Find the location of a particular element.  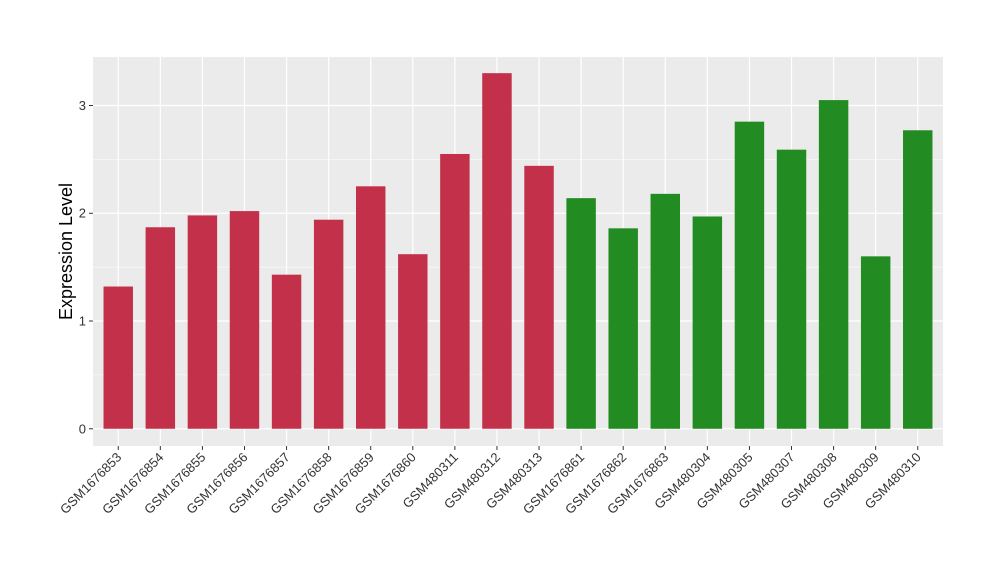

bar-GSM1676862 is located at coordinates (623, 328).